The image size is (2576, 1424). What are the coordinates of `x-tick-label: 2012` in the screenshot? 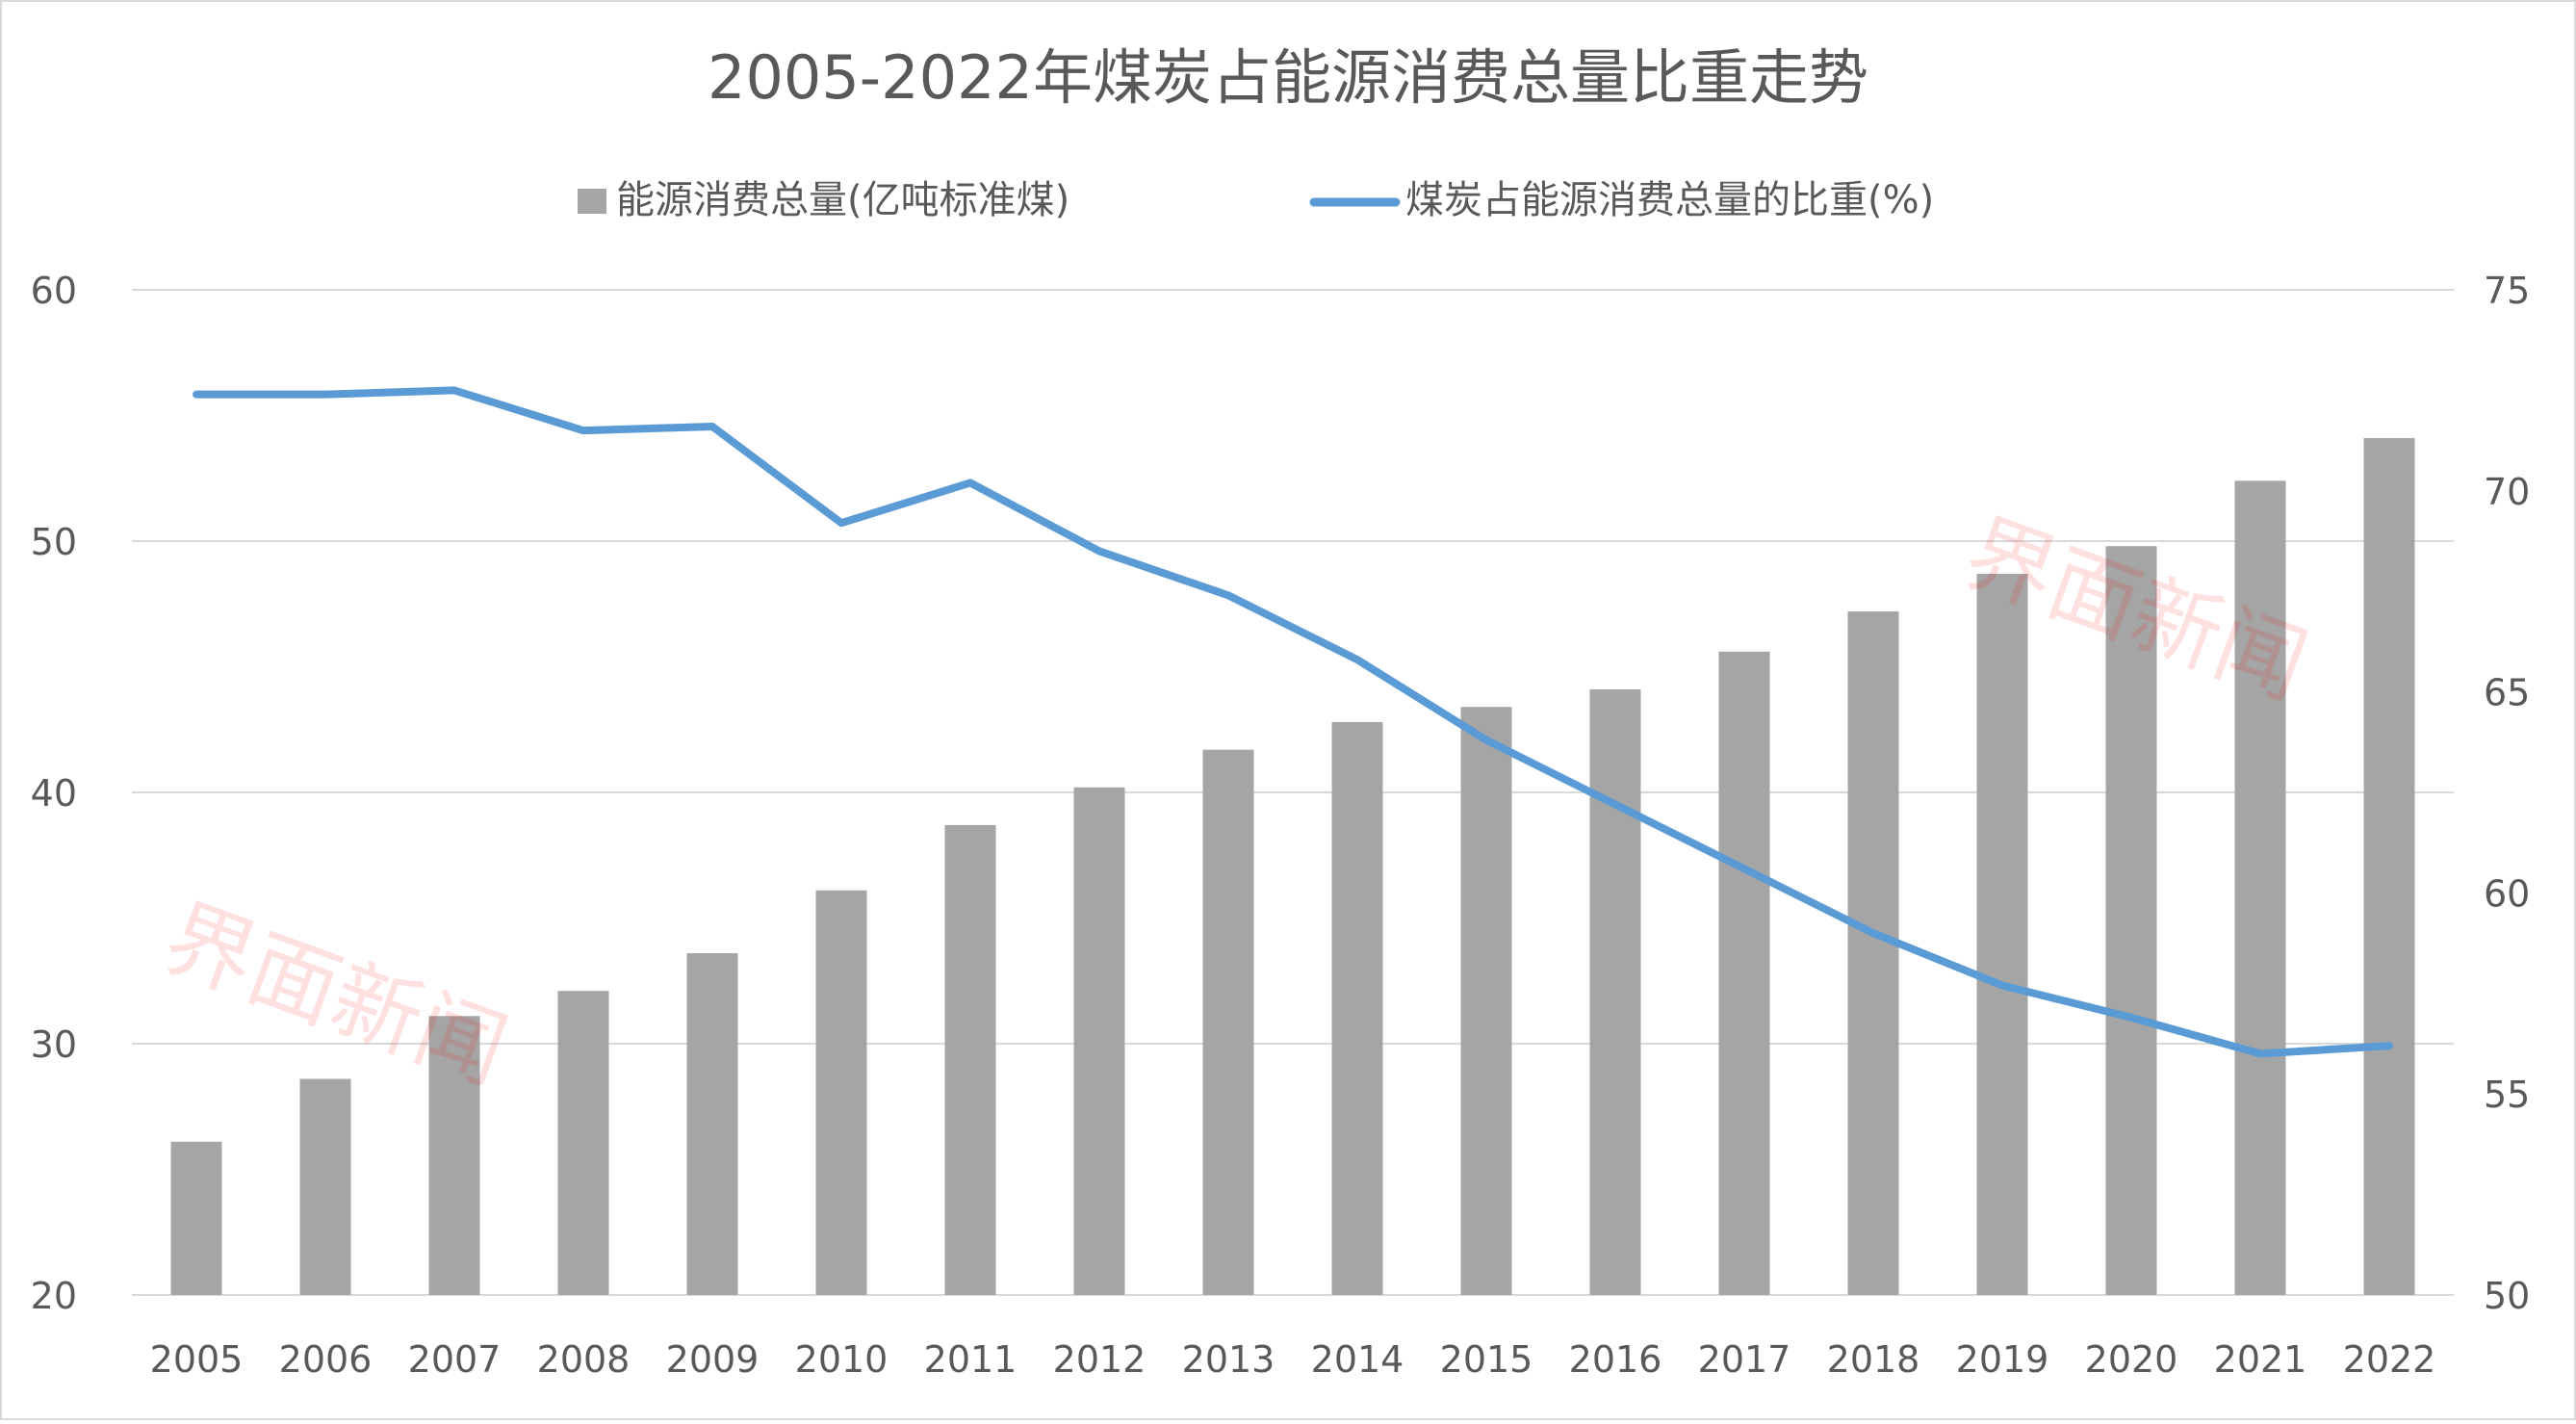 It's located at (1100, 1359).